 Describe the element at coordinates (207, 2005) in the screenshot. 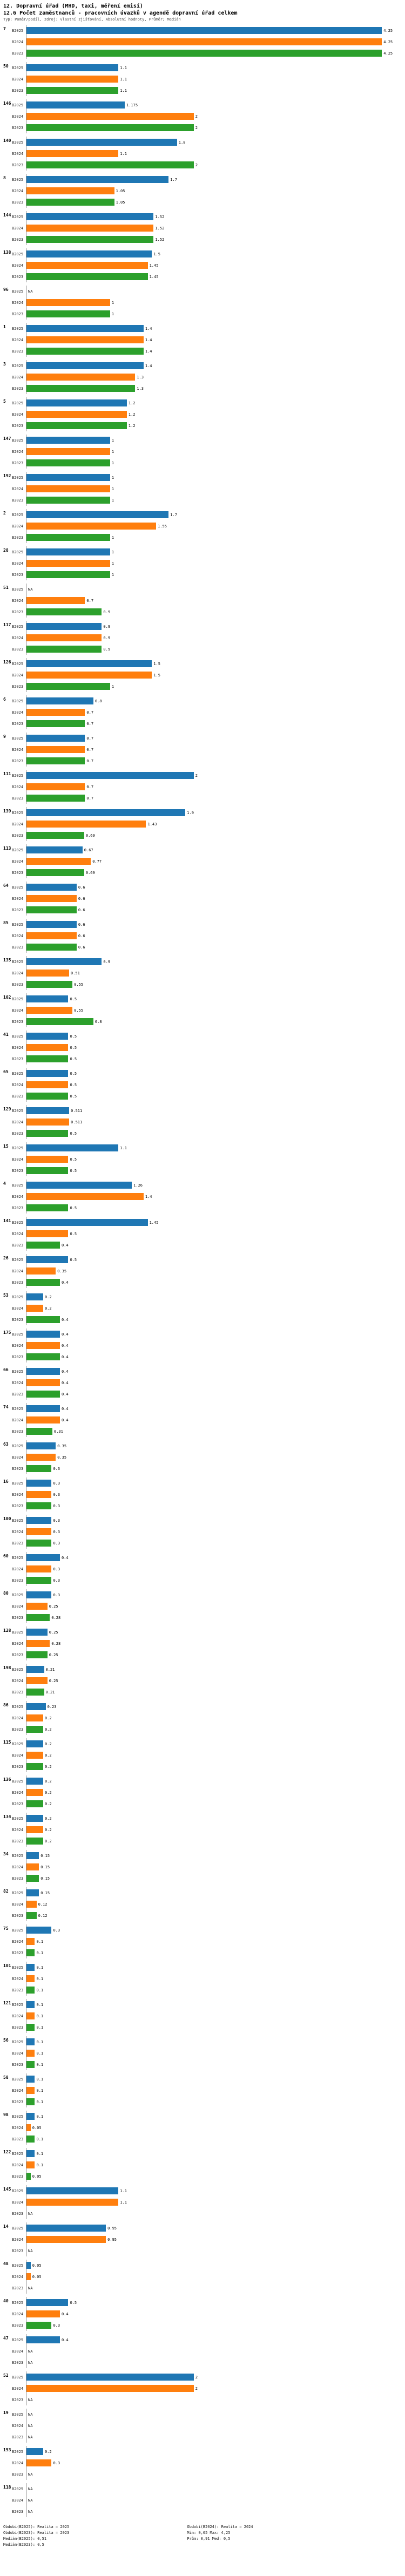

I see `bar-row: B2025 0.1` at that location.